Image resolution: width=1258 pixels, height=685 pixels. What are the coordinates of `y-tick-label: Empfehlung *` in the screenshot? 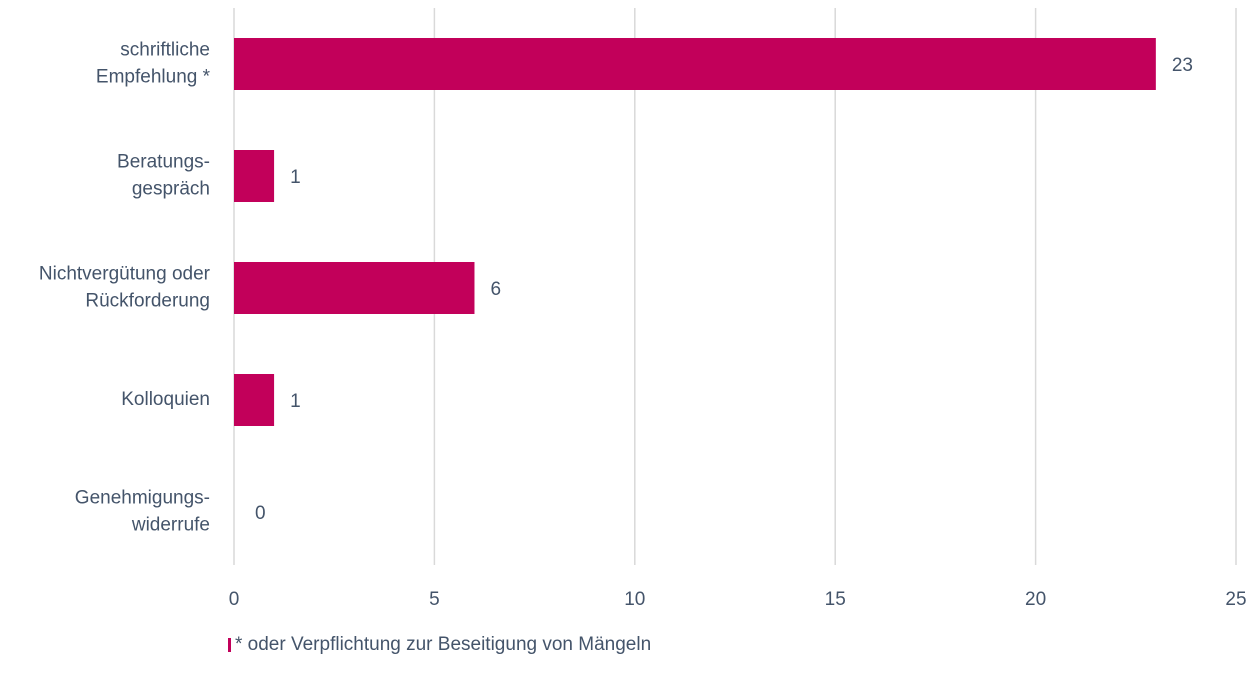 It's located at (153, 77).